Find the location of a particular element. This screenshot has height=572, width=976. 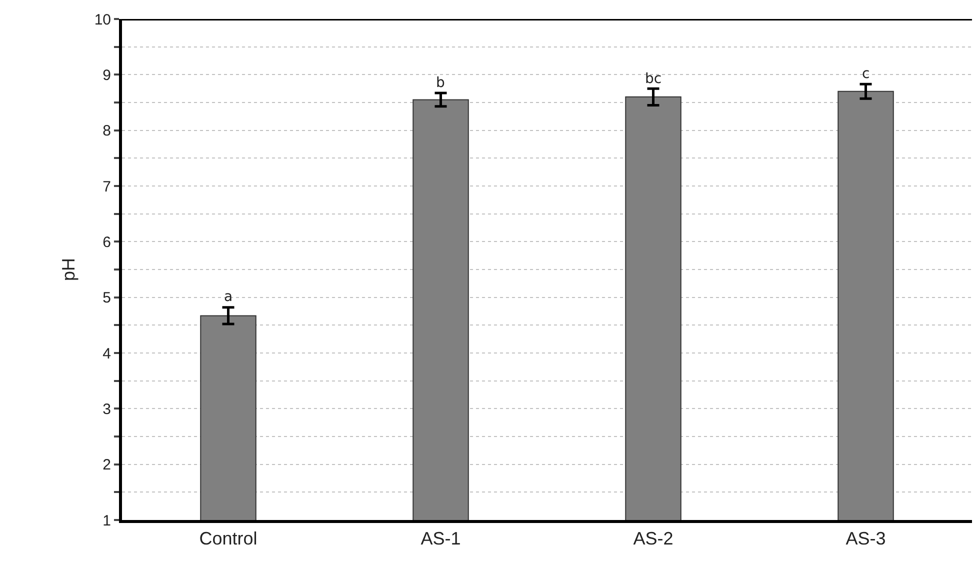

annotation: b is located at coordinates (440, 83).